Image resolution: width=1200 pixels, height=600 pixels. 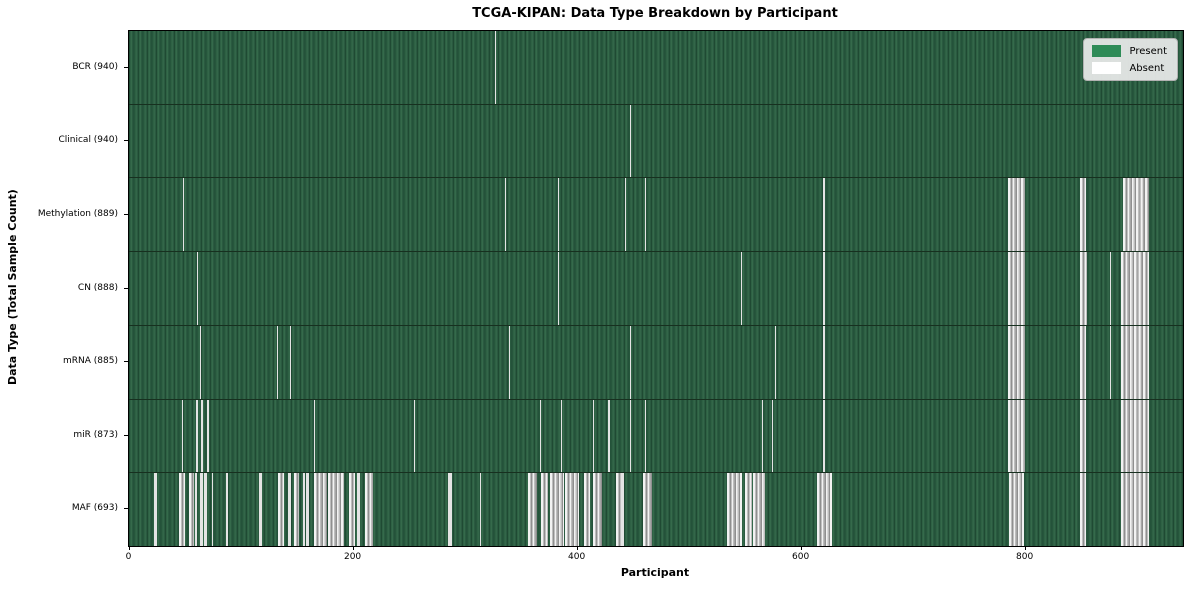 What do you see at coordinates (77, 213) in the screenshot?
I see `ytick-label-methylation: Methylation (889)` at bounding box center [77, 213].